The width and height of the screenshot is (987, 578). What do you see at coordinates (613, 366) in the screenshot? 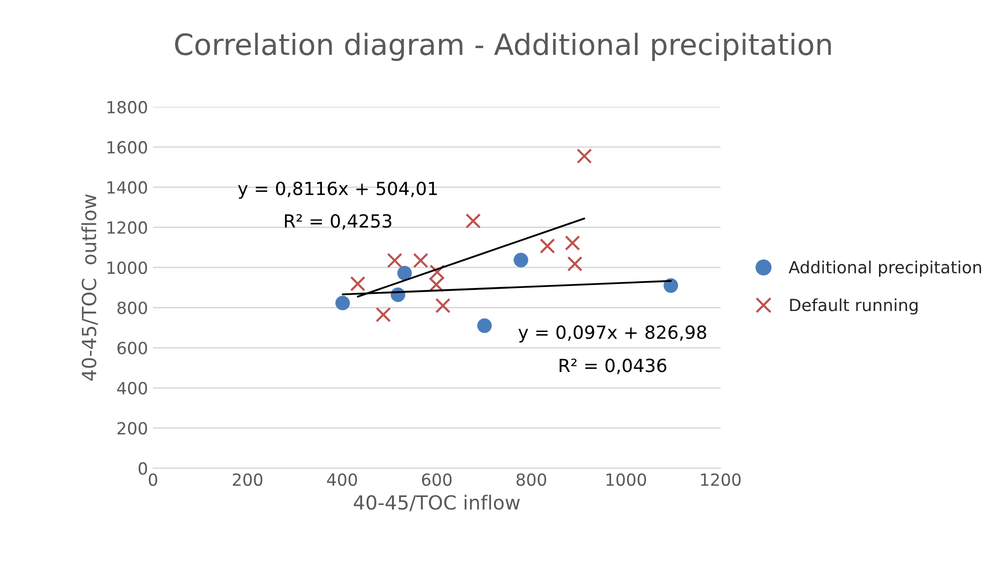
I see `annotation: R² = 0,0436` at bounding box center [613, 366].